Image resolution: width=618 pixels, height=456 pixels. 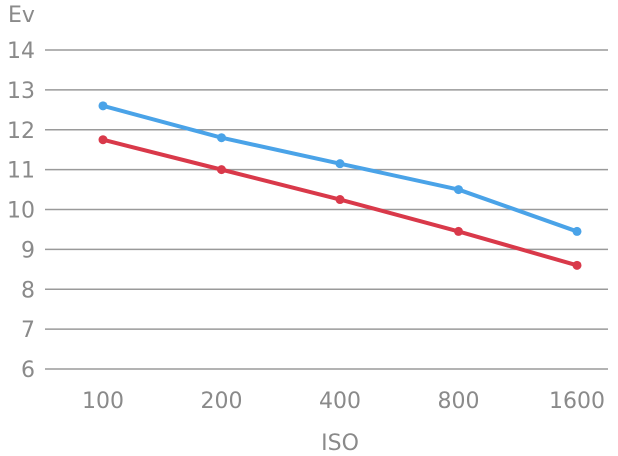 What do you see at coordinates (21, 15) in the screenshot?
I see `y-axis-label: Ev` at bounding box center [21, 15].